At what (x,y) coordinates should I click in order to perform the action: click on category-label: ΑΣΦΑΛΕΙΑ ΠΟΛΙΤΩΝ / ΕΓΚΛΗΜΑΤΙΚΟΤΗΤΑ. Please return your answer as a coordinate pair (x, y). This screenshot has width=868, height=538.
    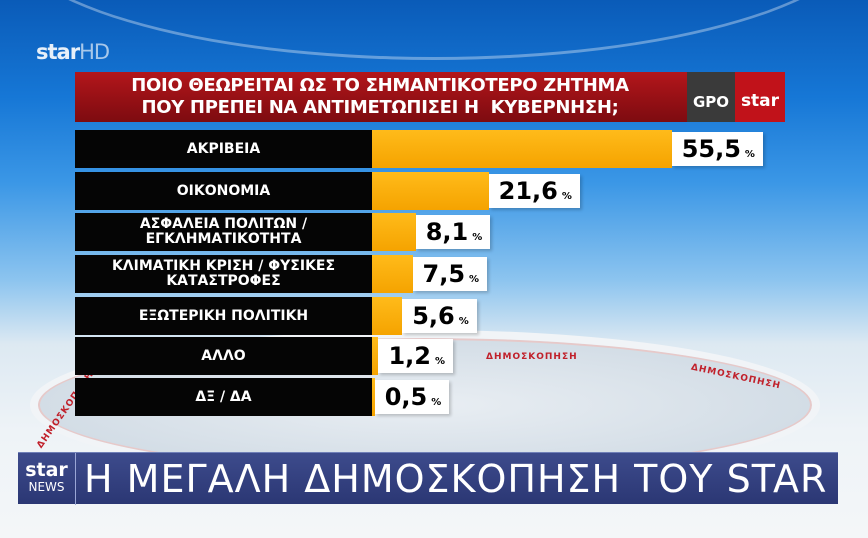
    Looking at the image, I should click on (223, 232).